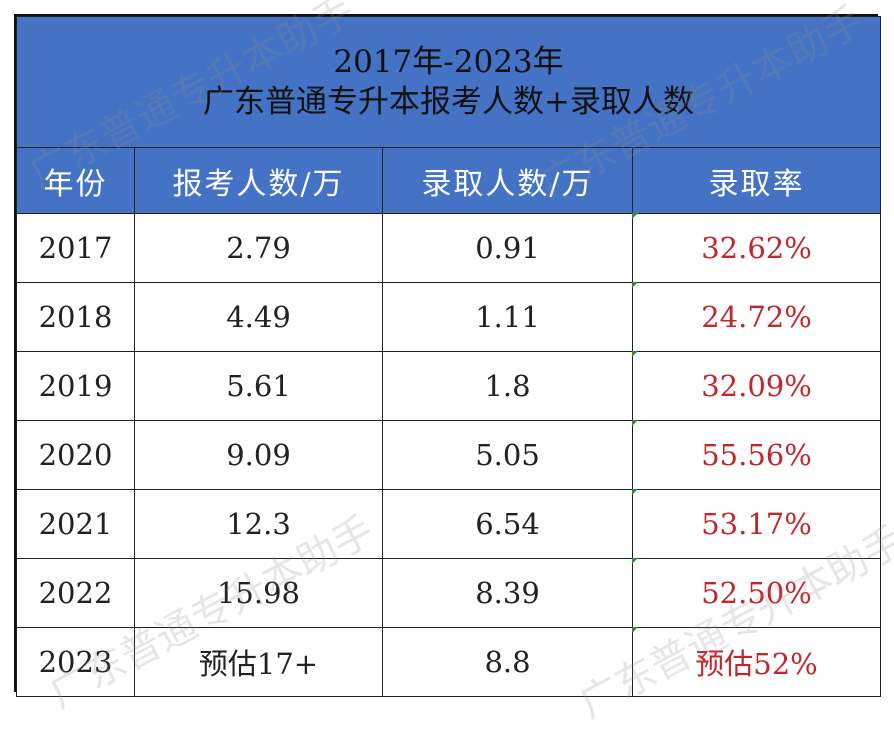 The width and height of the screenshot is (894, 729). I want to click on table-row: 2019 5.61 1.8 32.09%, so click(449, 386).